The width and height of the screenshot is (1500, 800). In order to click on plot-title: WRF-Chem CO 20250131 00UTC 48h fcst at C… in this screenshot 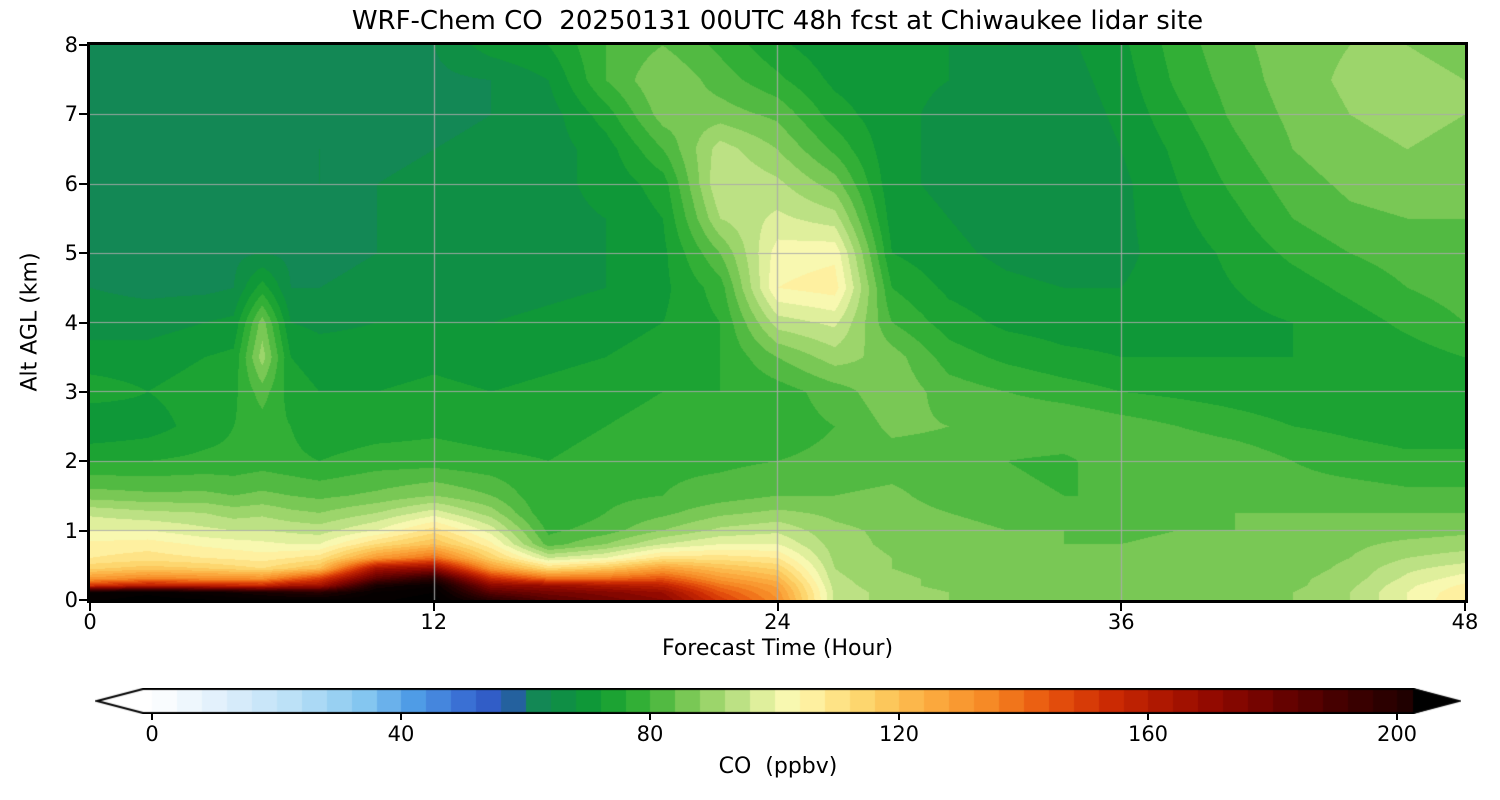, I will do `click(777, 21)`.